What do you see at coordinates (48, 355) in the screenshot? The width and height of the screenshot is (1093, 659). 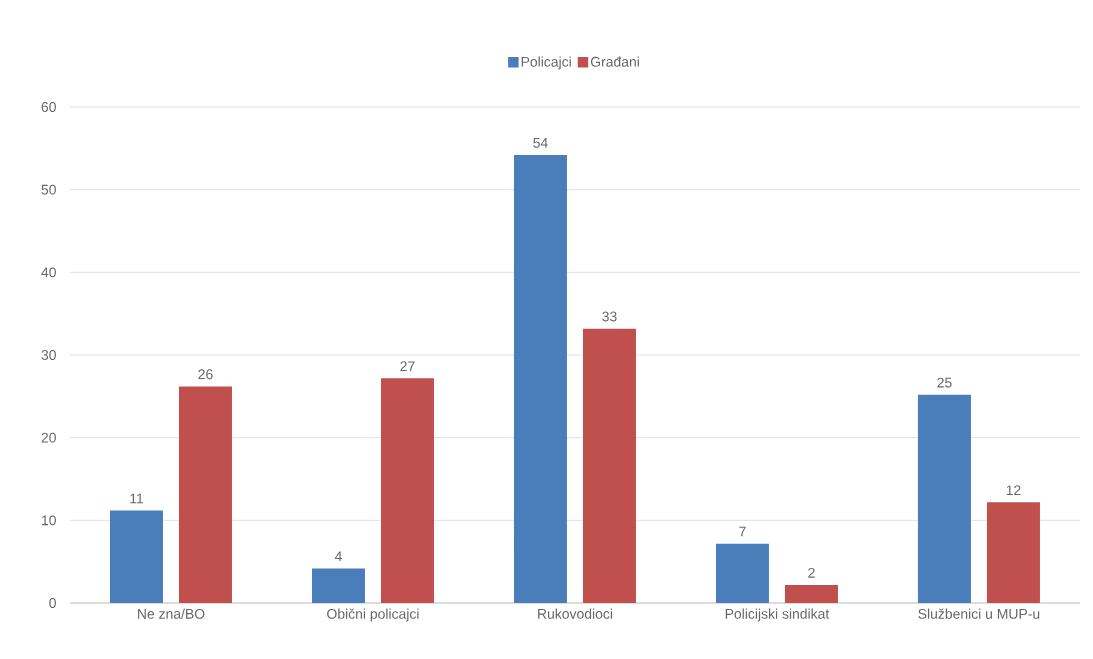 I see `y-tick-label: 30` at bounding box center [48, 355].